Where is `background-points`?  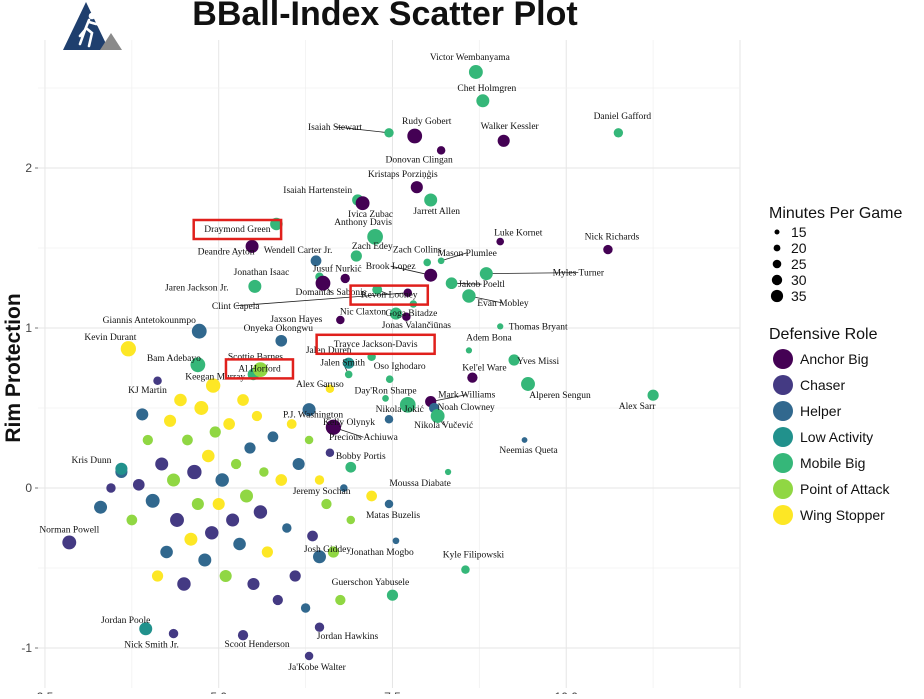 background-points is located at coordinates (225, 503).